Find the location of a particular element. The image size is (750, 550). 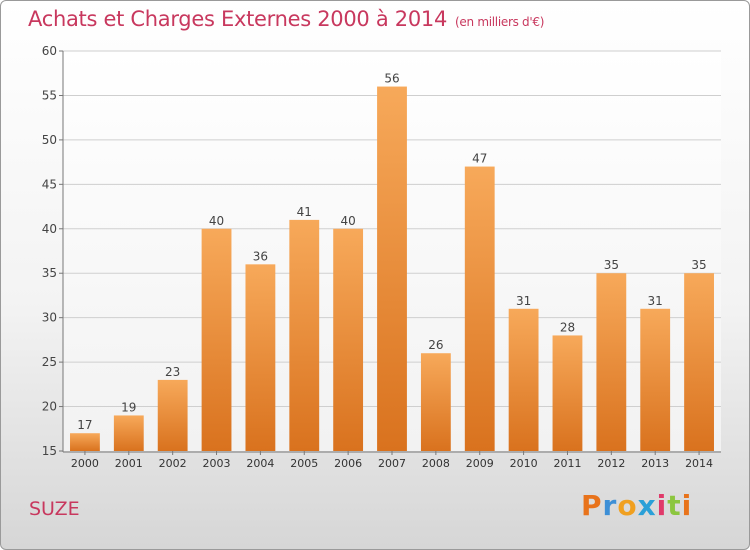

bar-2000 is located at coordinates (85, 442).